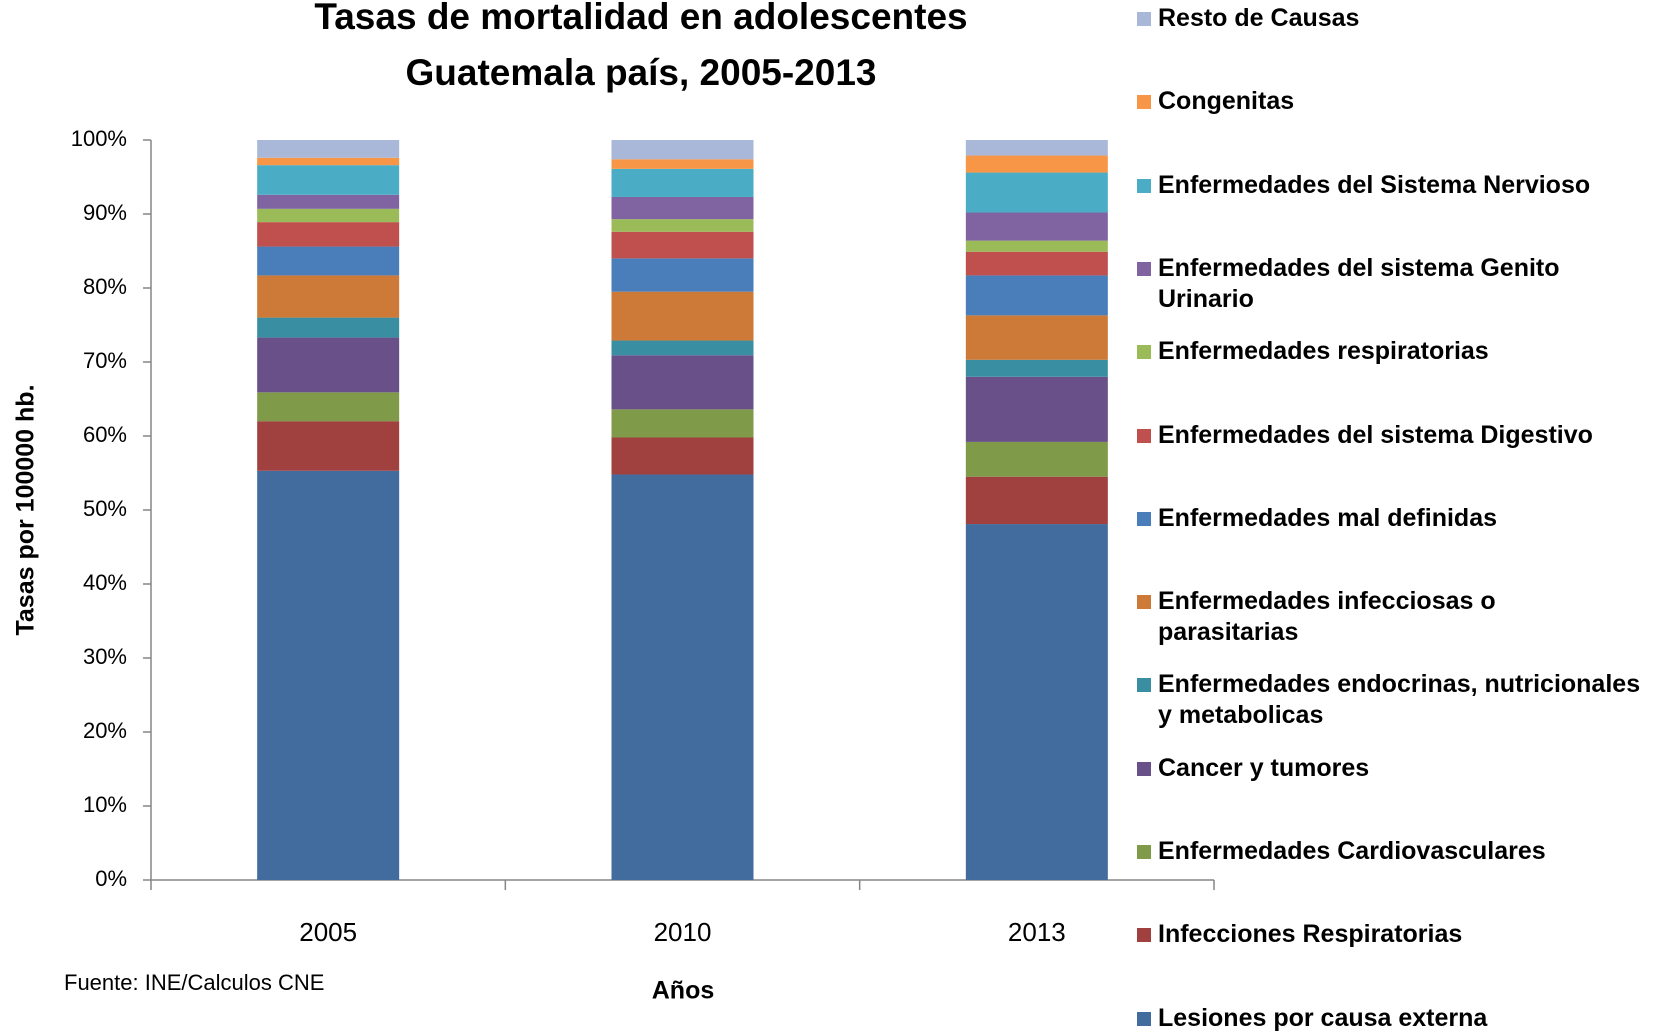 This screenshot has width=1654, height=1034. Describe the element at coordinates (105, 730) in the screenshot. I see `y-tick-label: 20%` at that location.